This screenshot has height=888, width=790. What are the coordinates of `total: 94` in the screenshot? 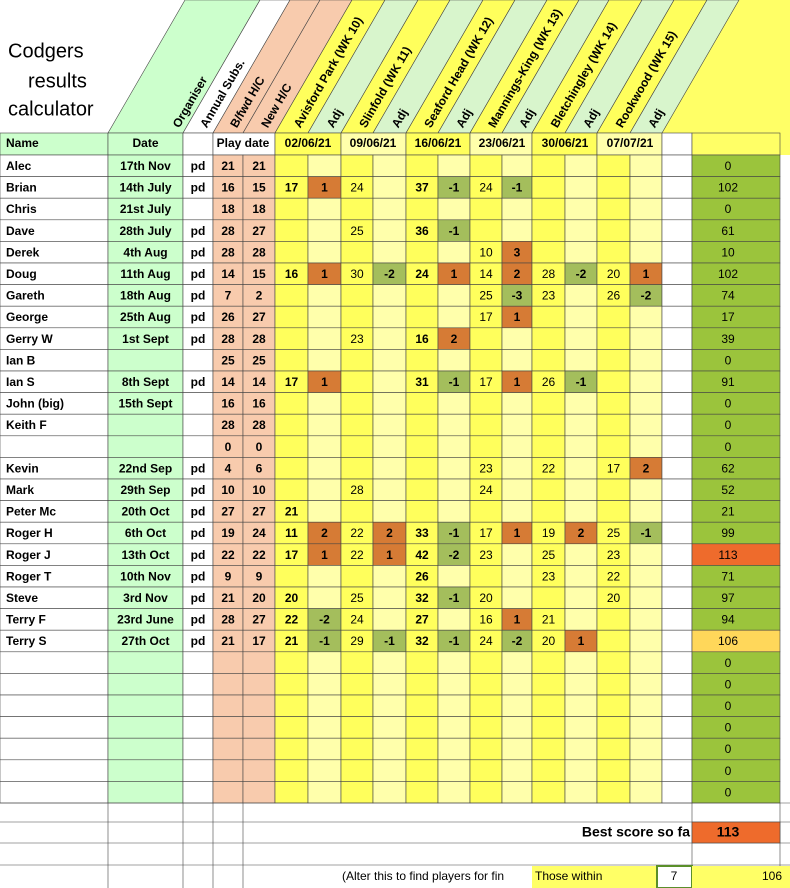 It's located at (728, 620).